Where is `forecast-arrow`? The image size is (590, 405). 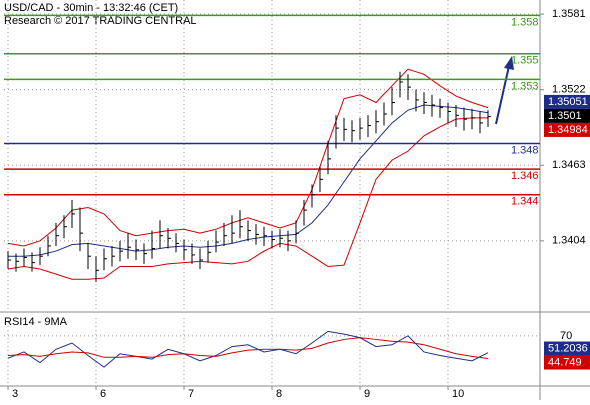 forecast-arrow is located at coordinates (504, 90).